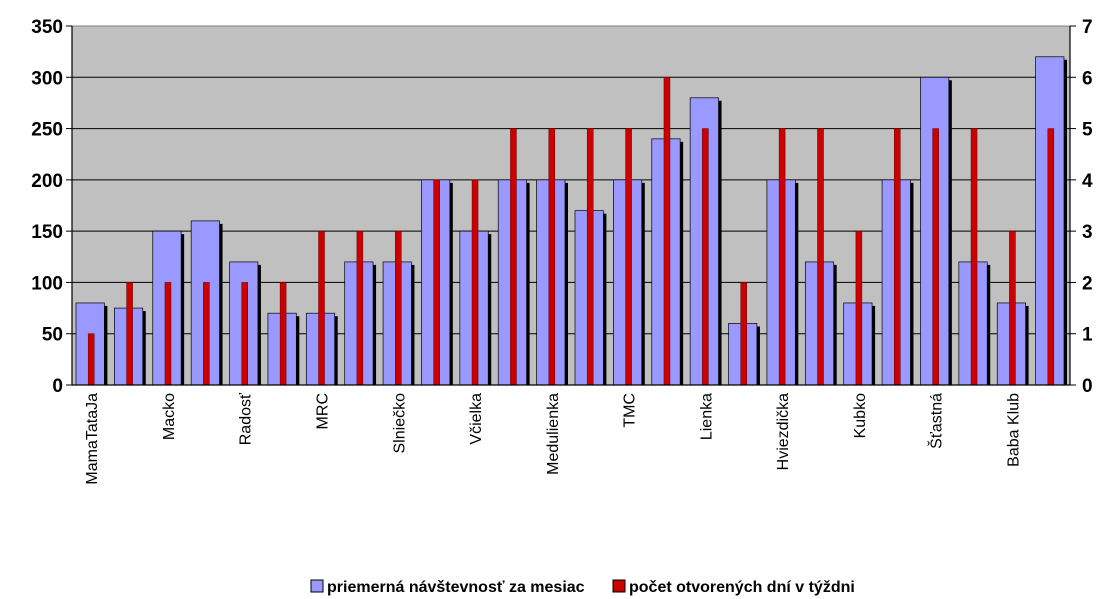 This screenshot has height=599, width=1102. I want to click on left-tick-label: 0, so click(57, 386).